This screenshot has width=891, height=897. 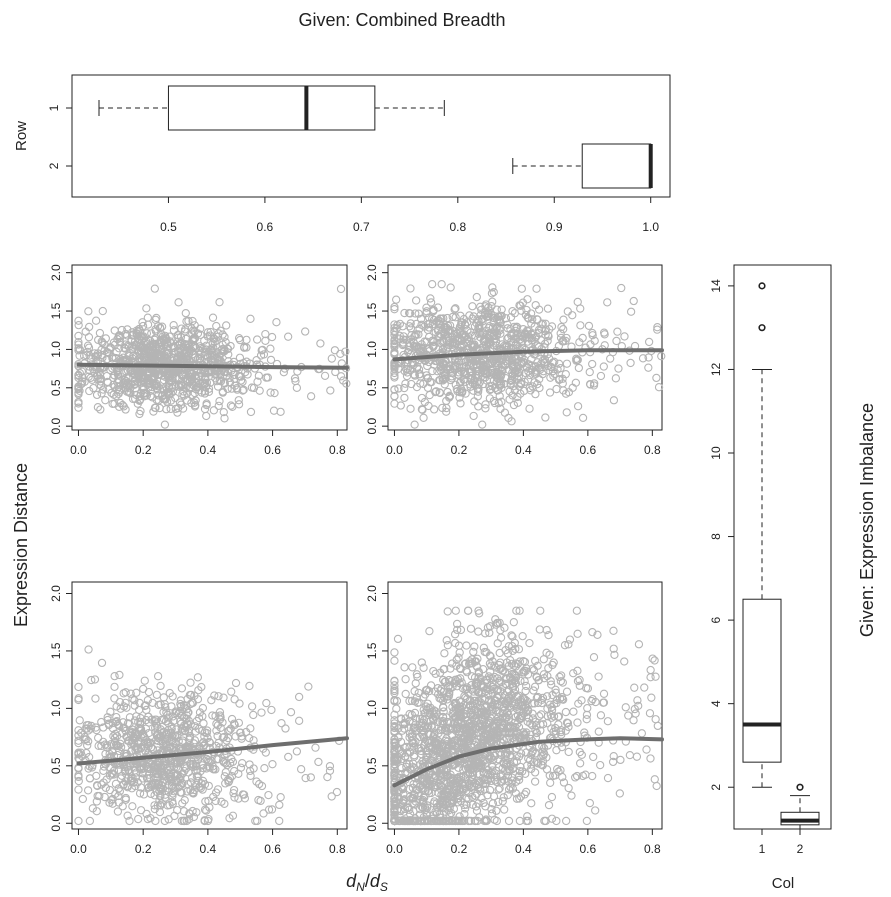 I want to click on panel-content: 0.0 0.2 0.4 0.6 0.80.00.51.01.52.0, so click(x=200, y=360).